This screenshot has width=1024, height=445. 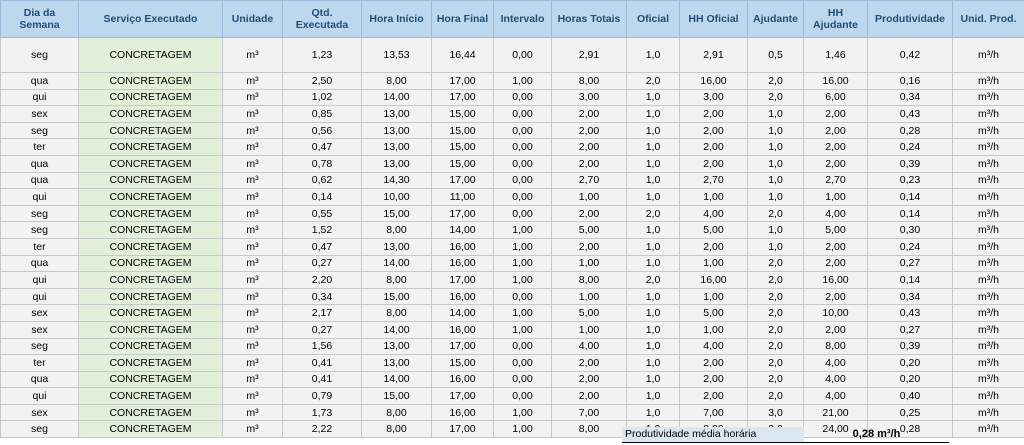 I want to click on cell-produtividade: 0,28, so click(x=910, y=130).